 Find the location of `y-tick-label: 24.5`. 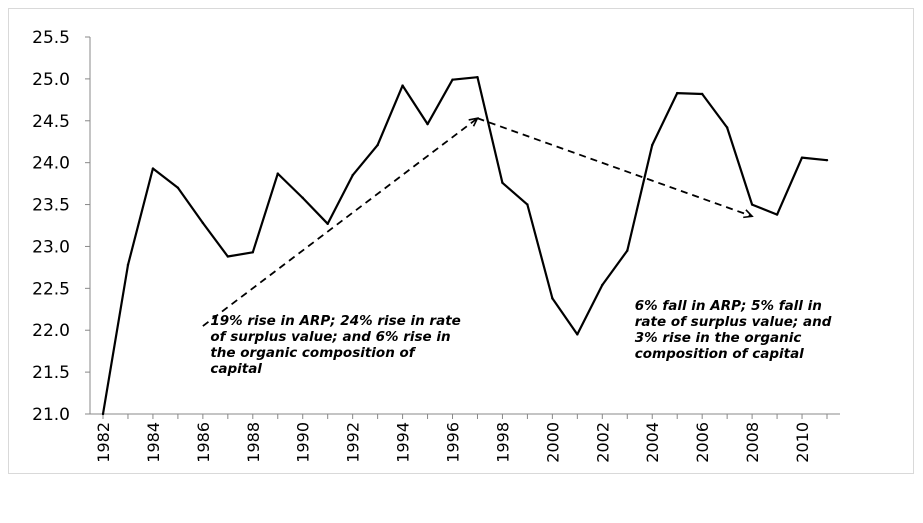

y-tick-label: 24.5 is located at coordinates (51, 122).